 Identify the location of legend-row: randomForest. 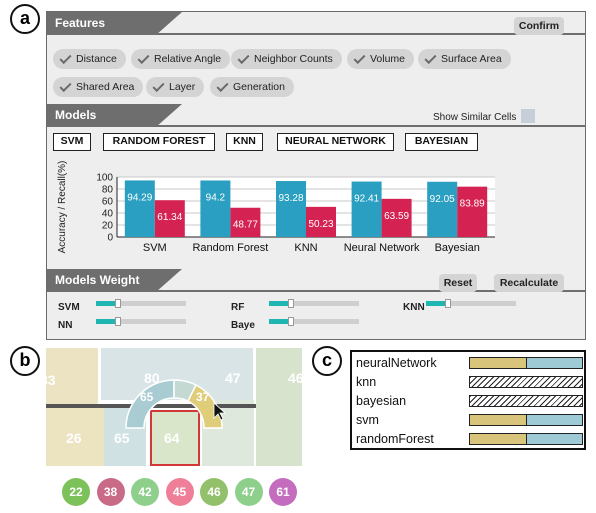
(470, 439).